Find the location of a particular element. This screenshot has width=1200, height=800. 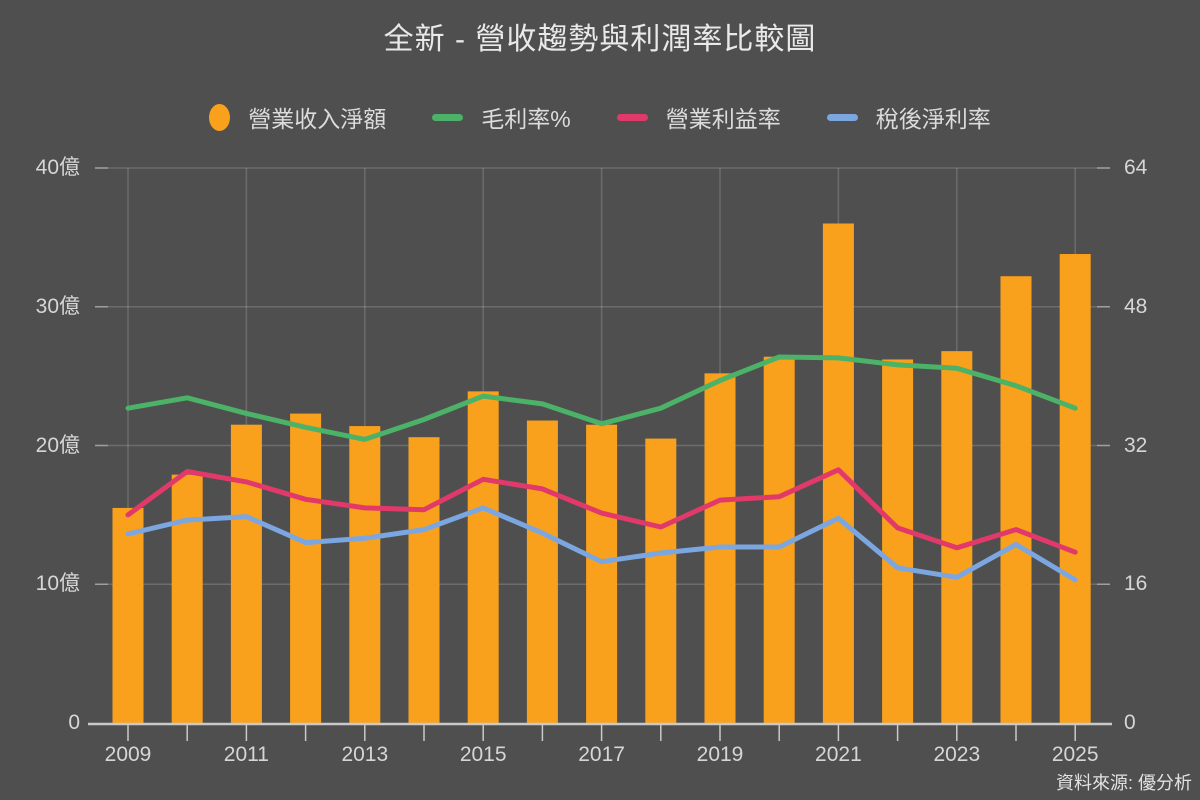

chart-legend: 營業收入淨額 毛利率% 營業利益率 稅後淨利率 is located at coordinates (600, 117).